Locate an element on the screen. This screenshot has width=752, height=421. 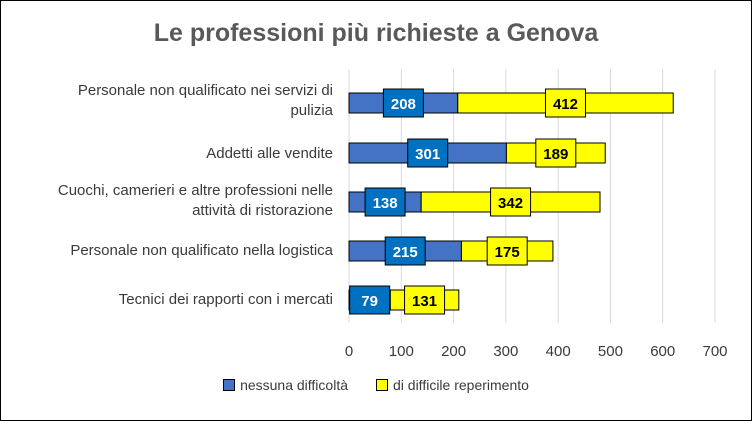
category-label-5: Tecnici dei rapporti con i mercati is located at coordinates (173, 300).